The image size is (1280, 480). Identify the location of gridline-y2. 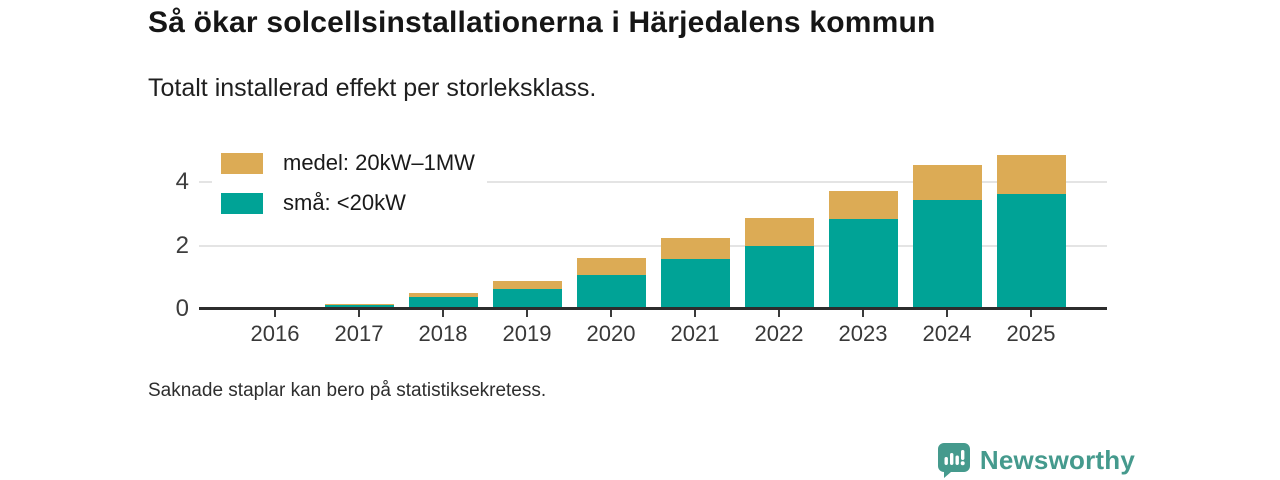
(653, 245).